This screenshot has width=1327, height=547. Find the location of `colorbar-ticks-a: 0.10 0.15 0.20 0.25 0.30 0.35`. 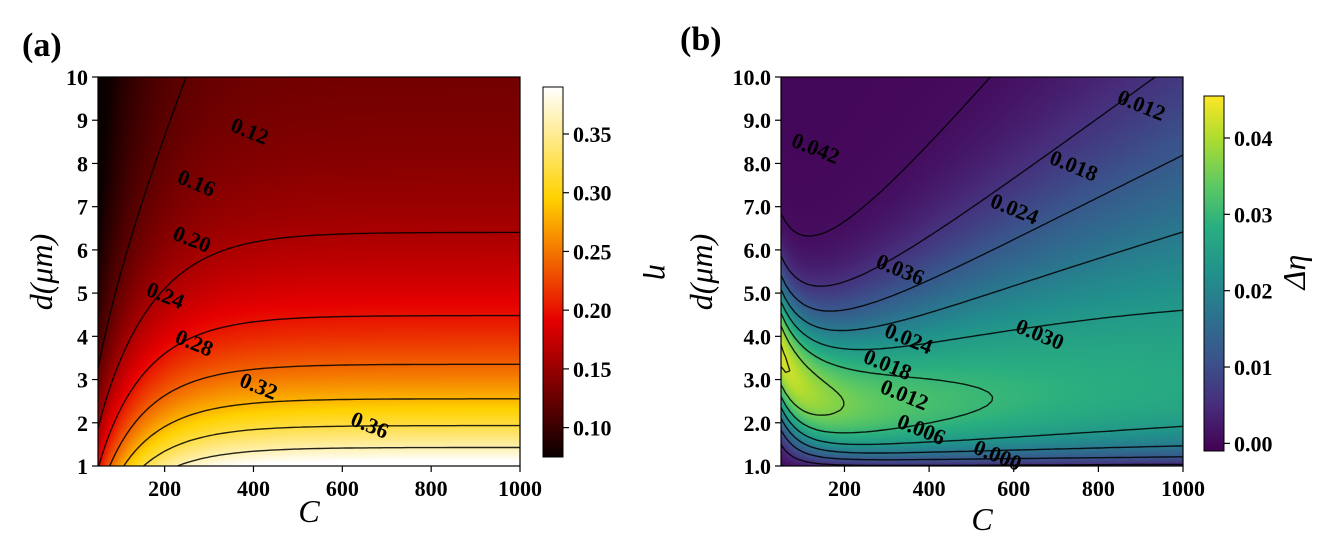

colorbar-ticks-a: 0.10 0.15 0.20 0.25 0.30 0.35 is located at coordinates (587, 281).